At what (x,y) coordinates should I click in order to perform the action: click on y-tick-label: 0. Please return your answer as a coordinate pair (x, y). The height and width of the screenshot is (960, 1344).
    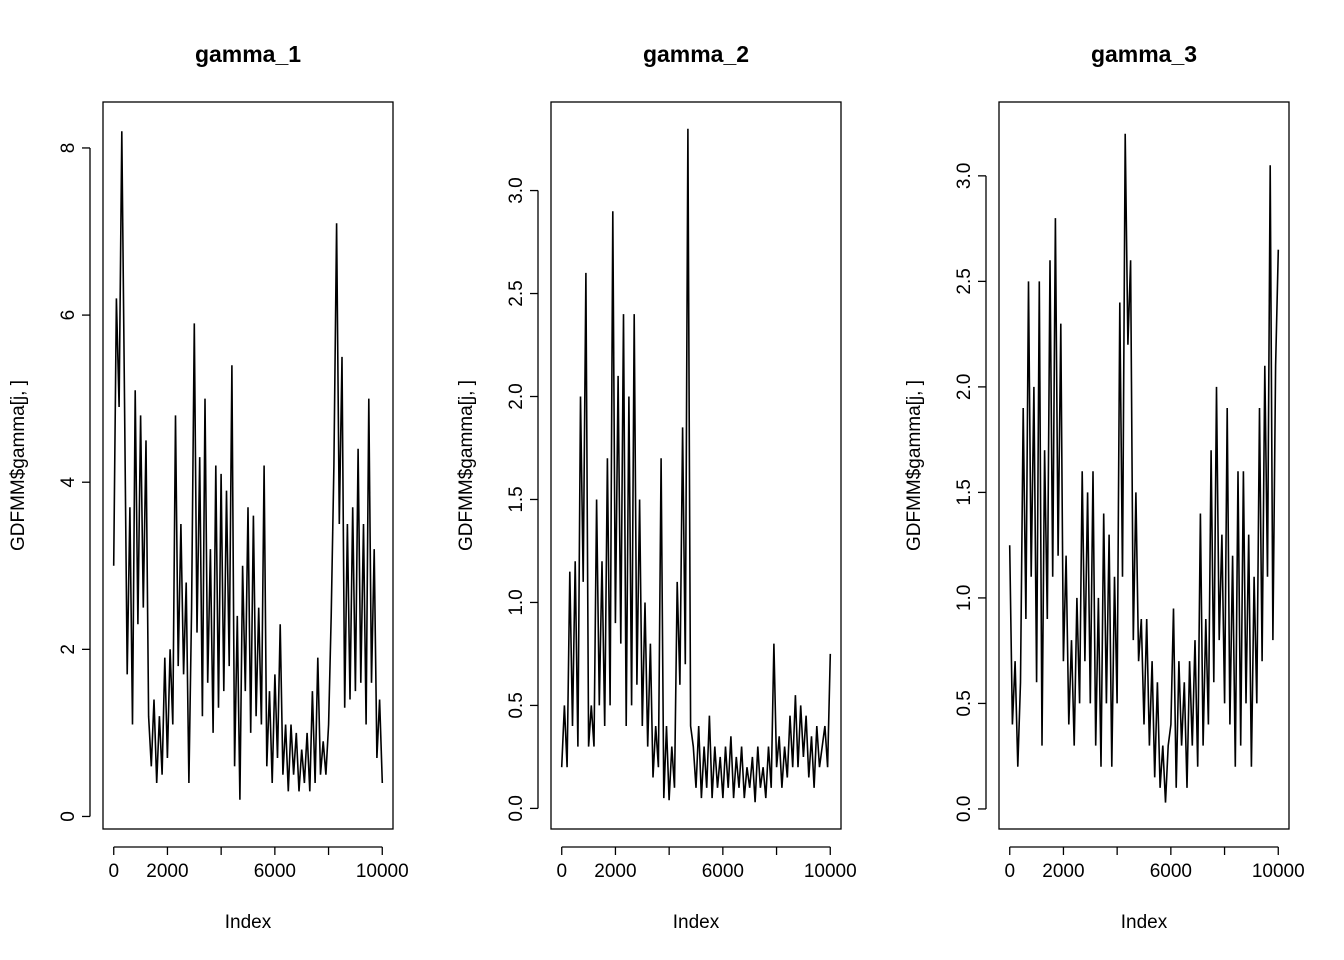
    Looking at the image, I should click on (68, 816).